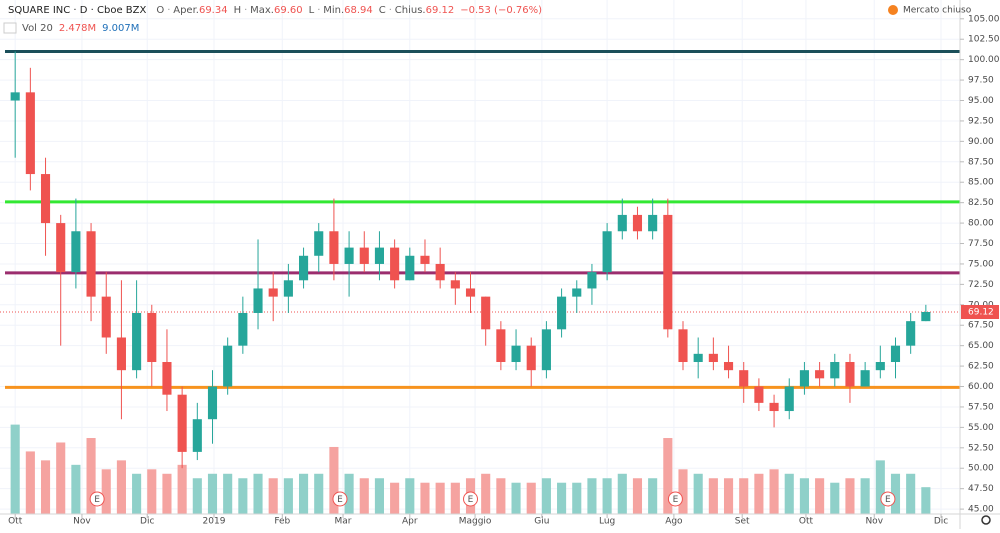  Describe the element at coordinates (607, 522) in the screenshot. I see `x-tick-label: Lug` at that location.